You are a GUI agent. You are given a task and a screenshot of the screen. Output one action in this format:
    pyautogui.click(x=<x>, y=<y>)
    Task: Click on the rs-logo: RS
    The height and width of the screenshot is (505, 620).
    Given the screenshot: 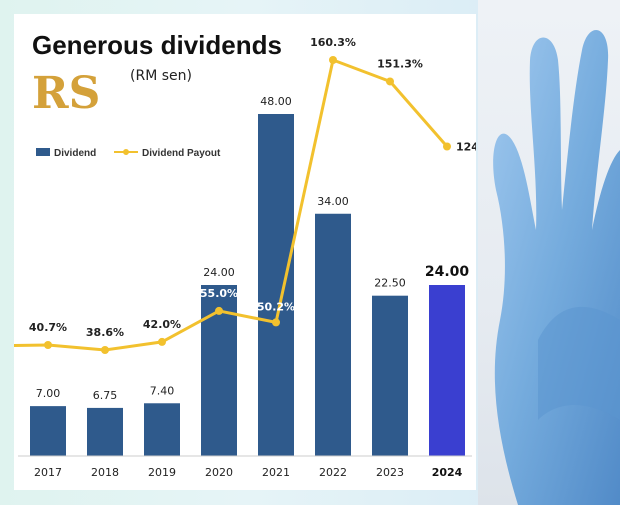 What is the action you would take?
    pyautogui.click(x=66, y=93)
    